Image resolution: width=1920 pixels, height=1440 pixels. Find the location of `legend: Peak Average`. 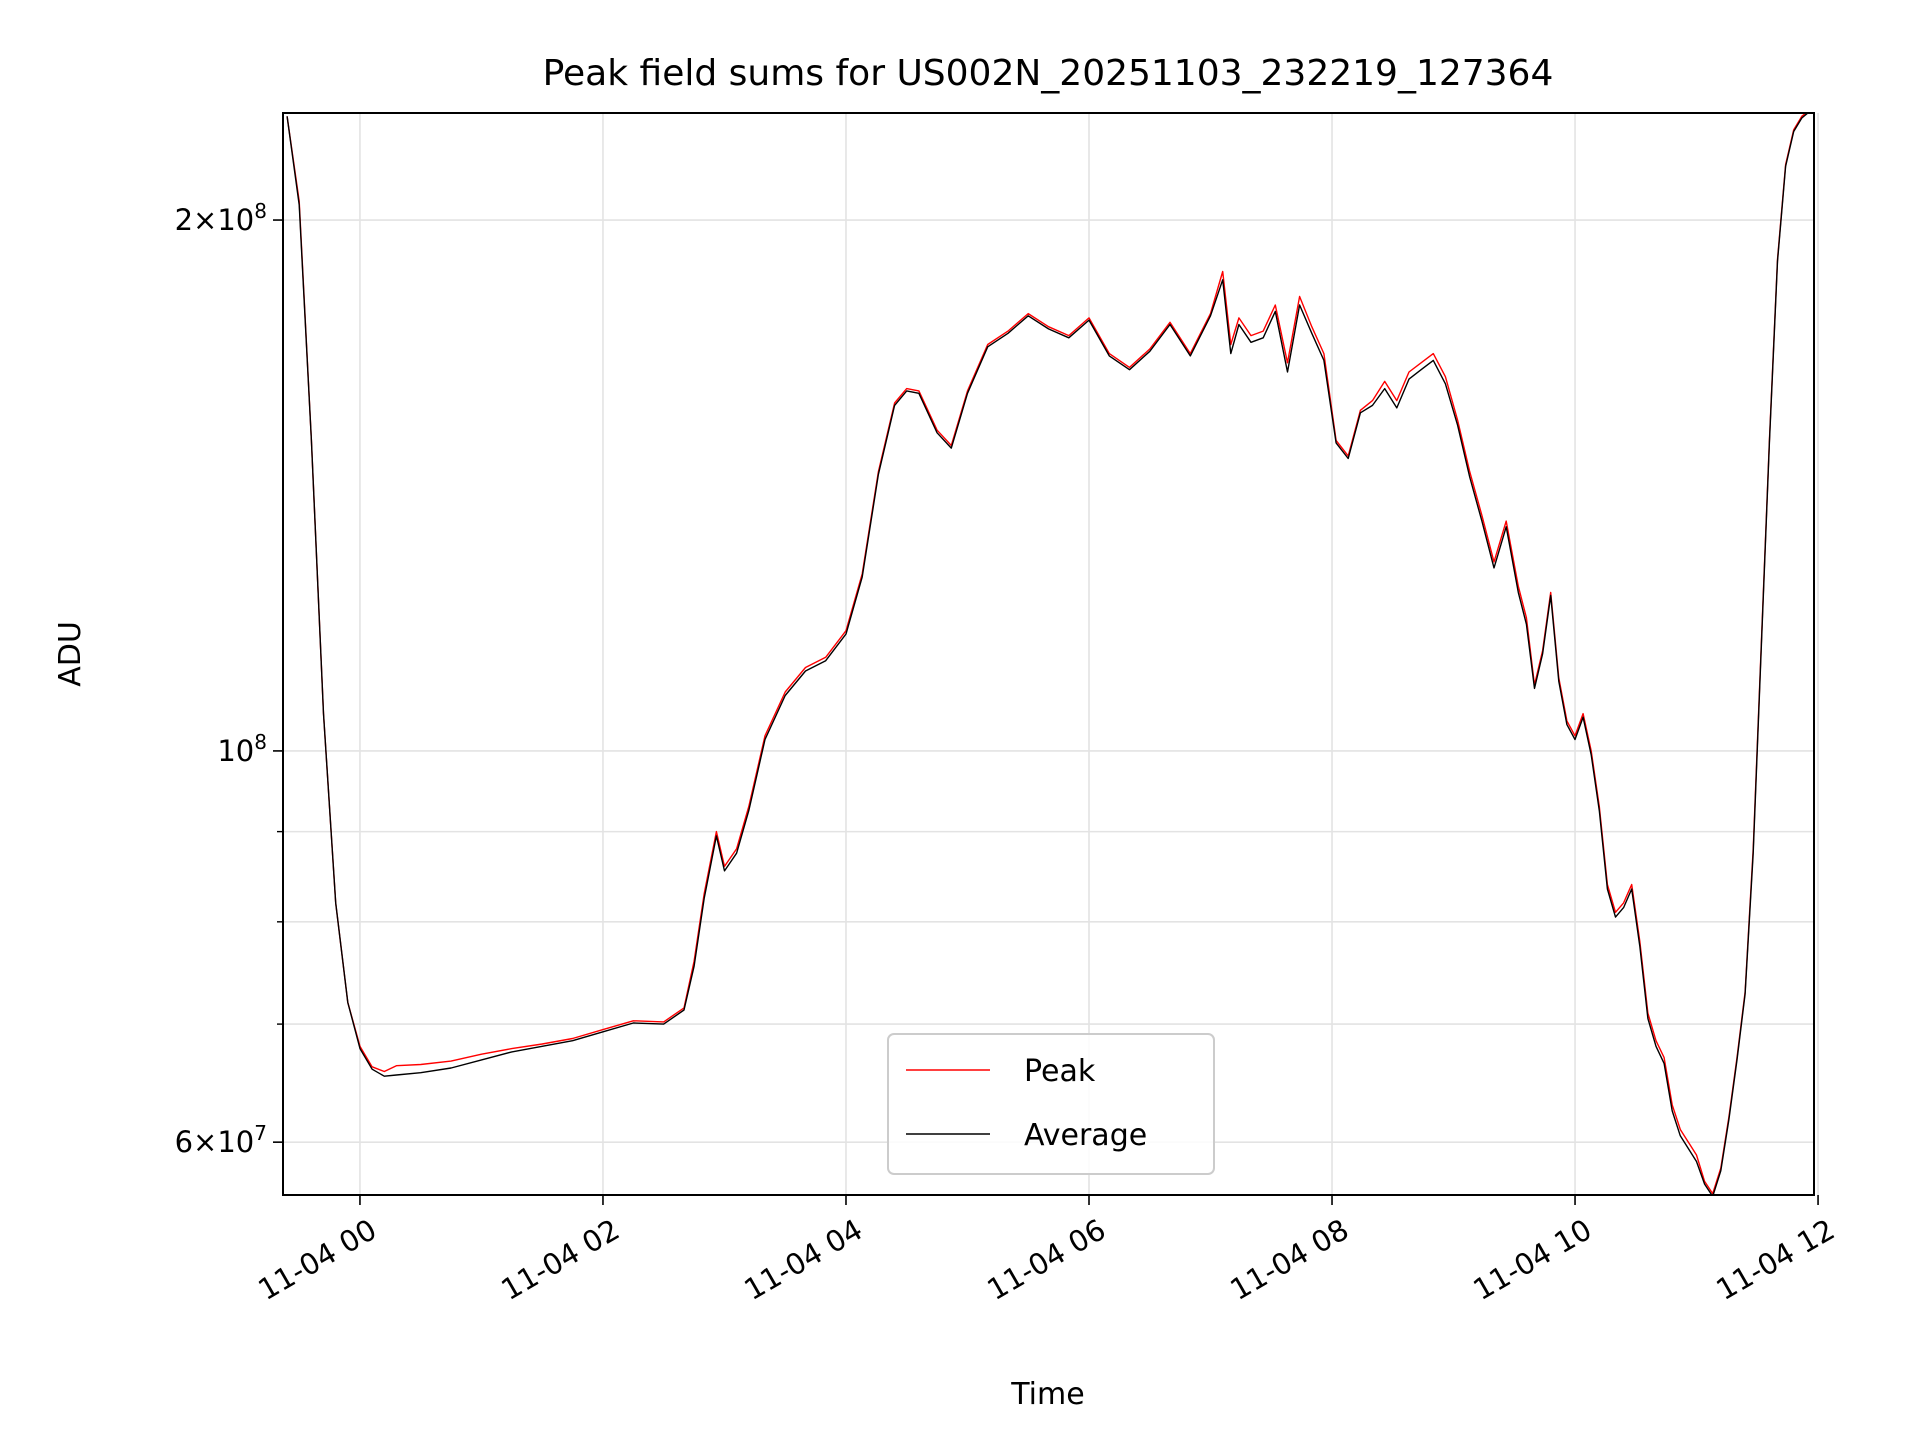

legend: Peak Average is located at coordinates (1051, 1104).